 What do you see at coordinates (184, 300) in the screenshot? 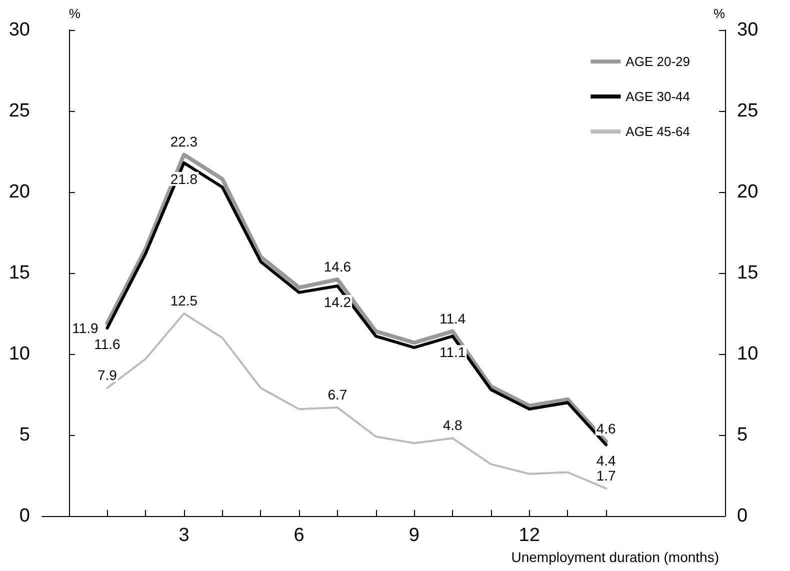
I see `data-label: 12.5` at bounding box center [184, 300].